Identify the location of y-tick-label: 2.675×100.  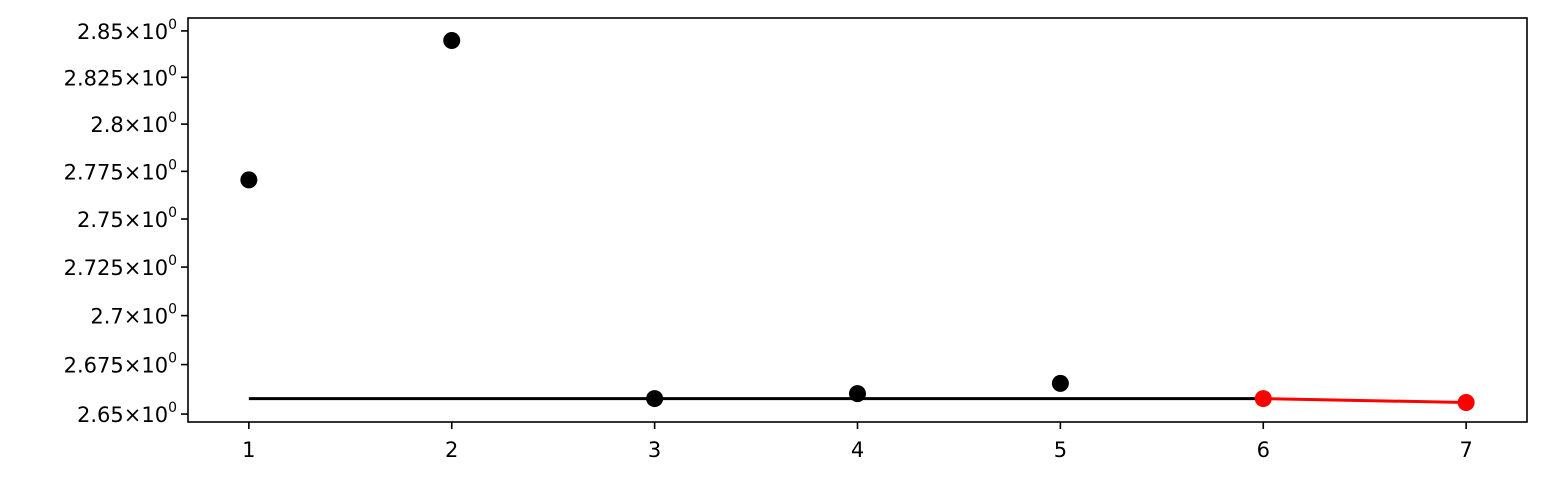
(120, 364).